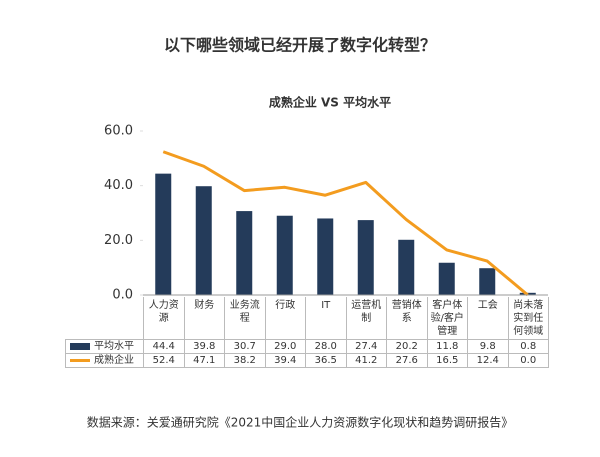 The width and height of the screenshot is (600, 457). Describe the element at coordinates (164, 360) in the screenshot. I see `value-label: 52.4` at that location.